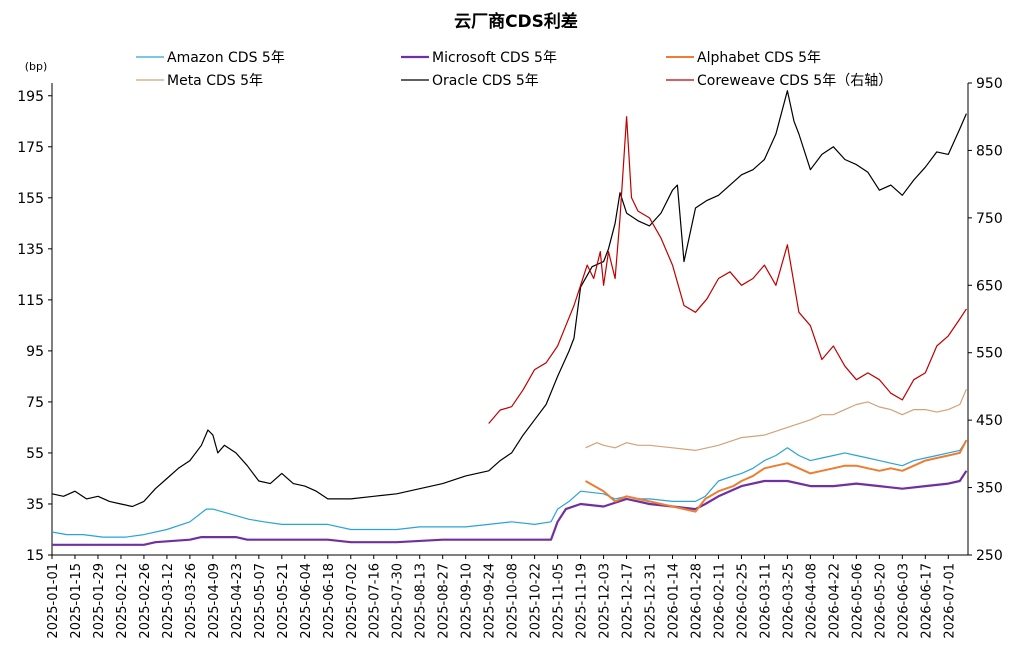  I want to click on y-tick-label: 15, so click(35, 556).